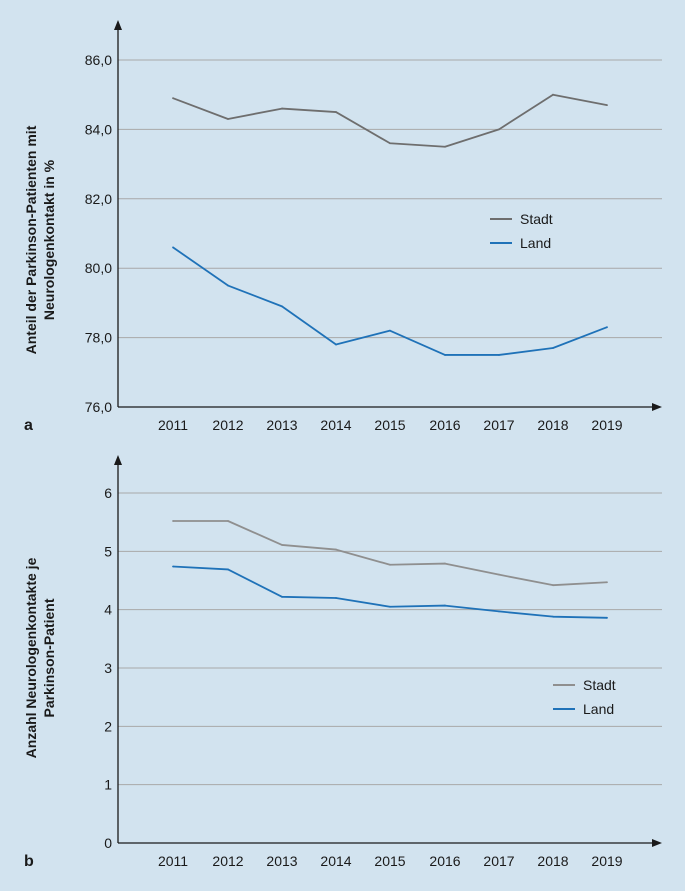  What do you see at coordinates (108, 726) in the screenshot?
I see `y-tick-label: 2` at bounding box center [108, 726].